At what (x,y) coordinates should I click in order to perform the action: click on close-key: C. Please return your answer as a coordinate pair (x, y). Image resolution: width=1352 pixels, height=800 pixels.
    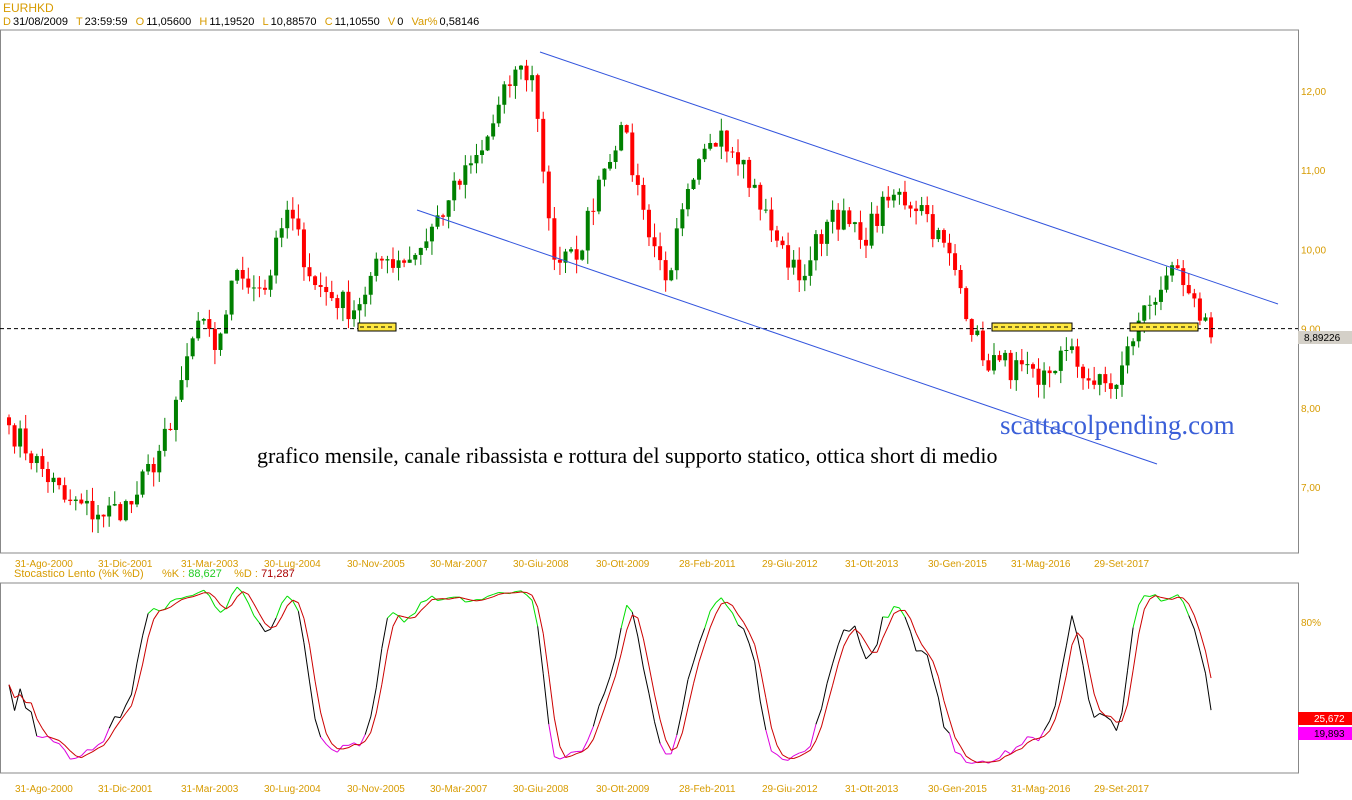
    Looking at the image, I should click on (328, 22).